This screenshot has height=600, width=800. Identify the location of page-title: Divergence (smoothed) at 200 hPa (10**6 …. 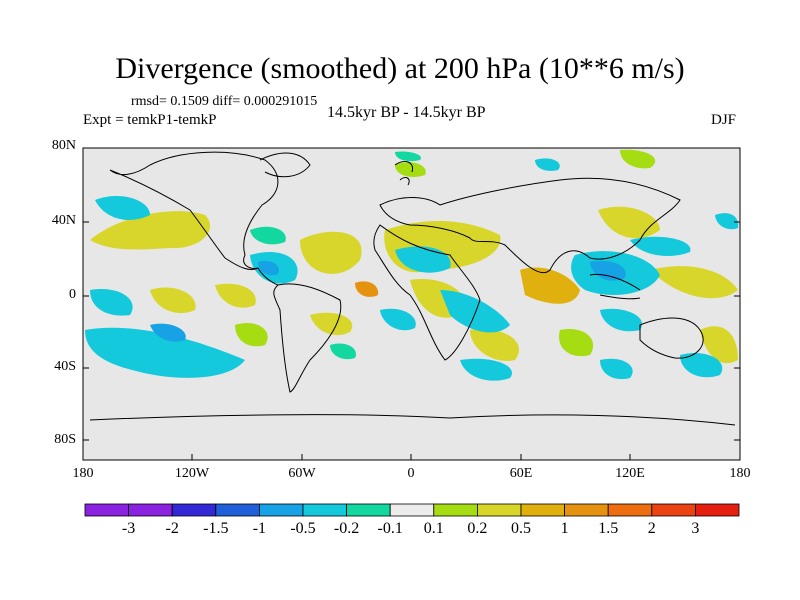
(400, 68).